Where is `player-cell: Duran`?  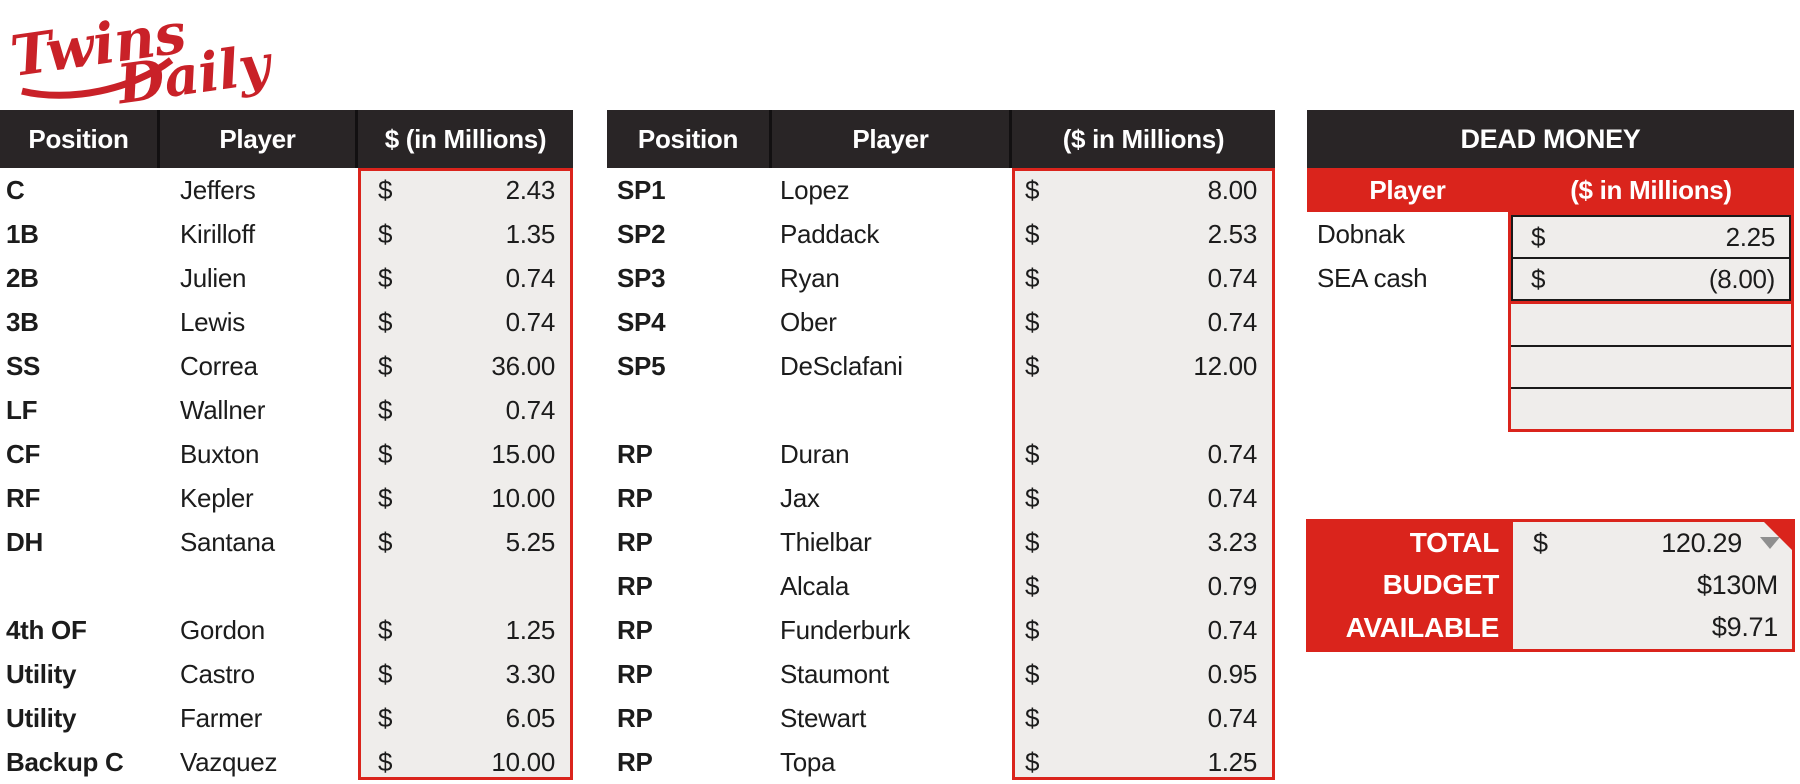 player-cell: Duran is located at coordinates (815, 453).